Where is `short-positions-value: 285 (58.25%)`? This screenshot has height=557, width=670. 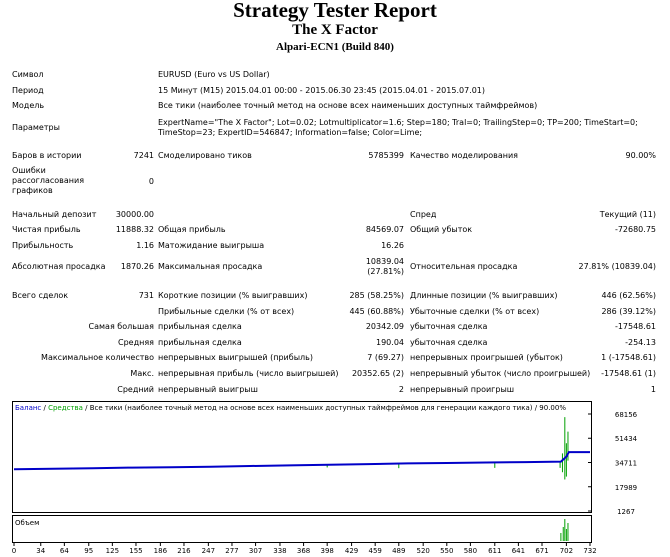 short-positions-value: 285 (58.25%) is located at coordinates (376, 295).